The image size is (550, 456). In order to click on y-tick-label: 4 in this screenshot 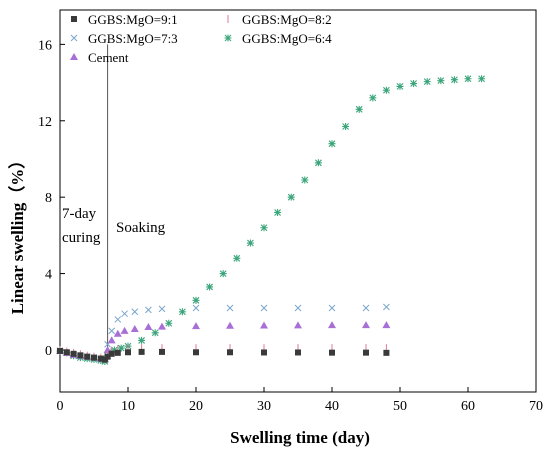, I will do `click(48, 275)`.